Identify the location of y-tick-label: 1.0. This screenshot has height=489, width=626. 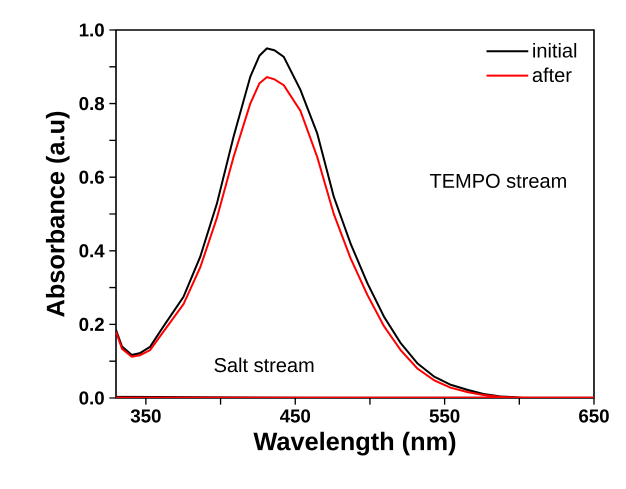
(92, 30).